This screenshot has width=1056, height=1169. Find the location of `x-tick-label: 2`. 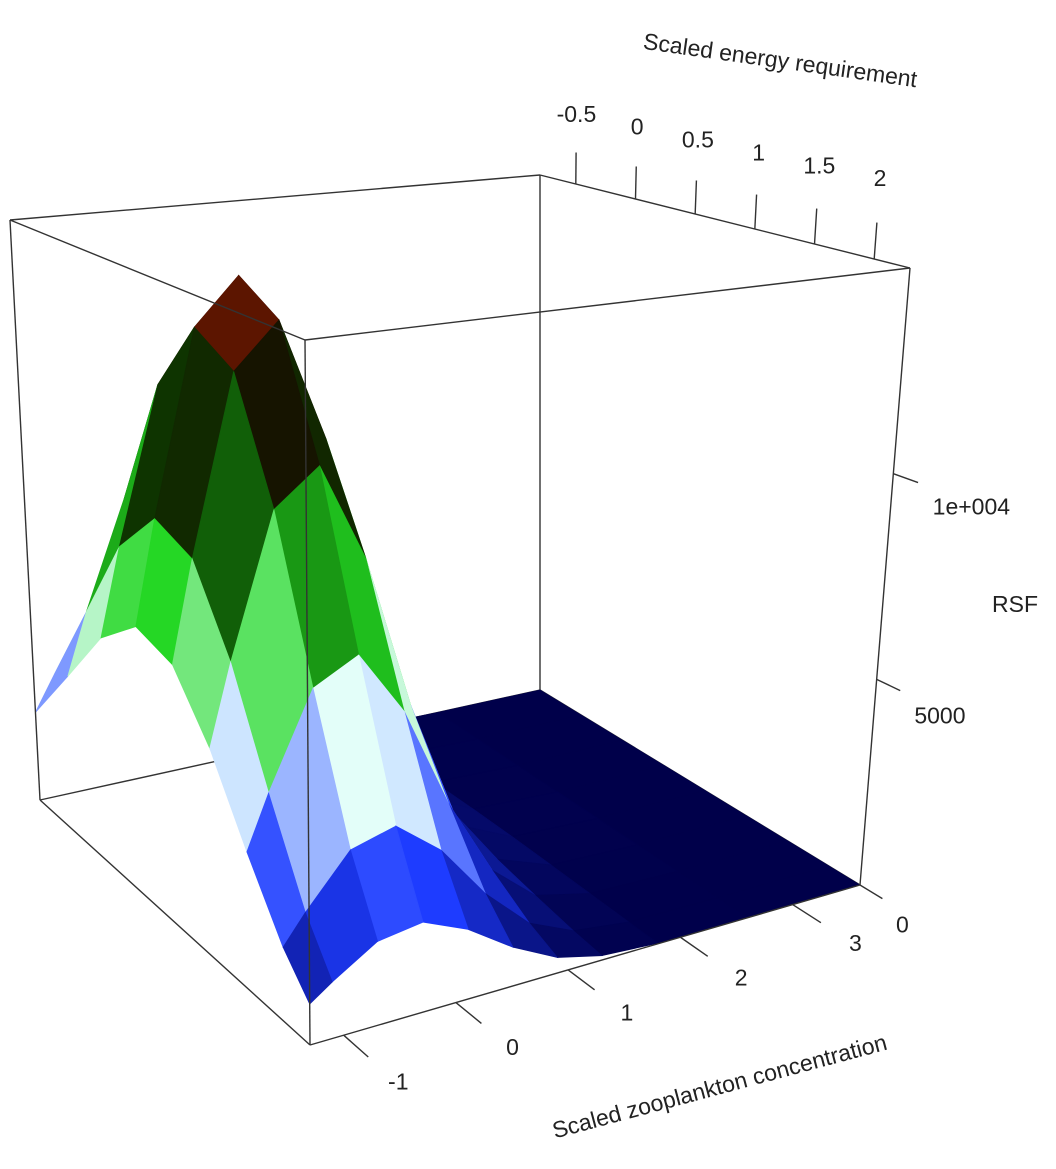

x-tick-label: 2 is located at coordinates (741, 978).